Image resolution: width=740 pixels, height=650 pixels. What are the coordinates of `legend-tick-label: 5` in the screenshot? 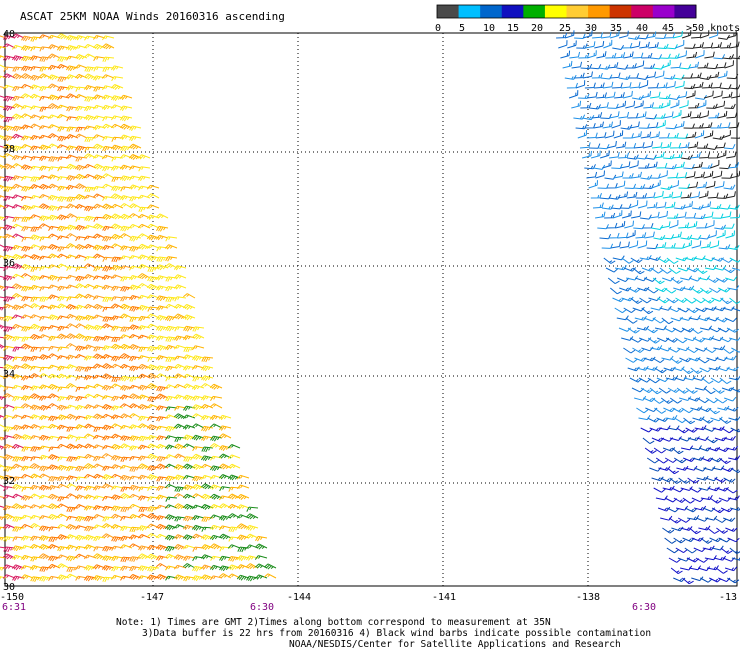 It's located at (462, 28).